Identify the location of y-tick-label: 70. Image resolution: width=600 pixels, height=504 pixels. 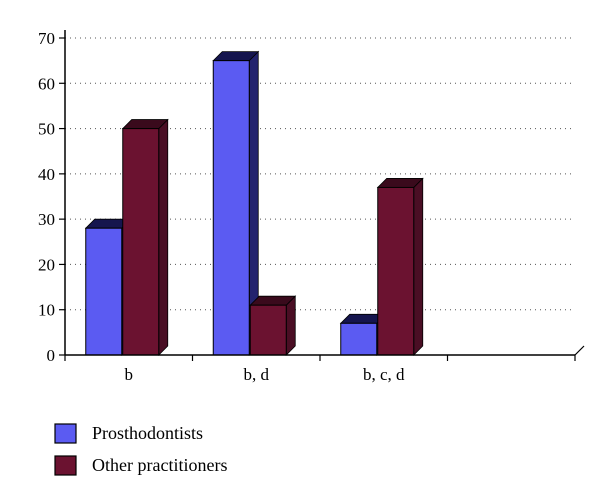
(46, 38).